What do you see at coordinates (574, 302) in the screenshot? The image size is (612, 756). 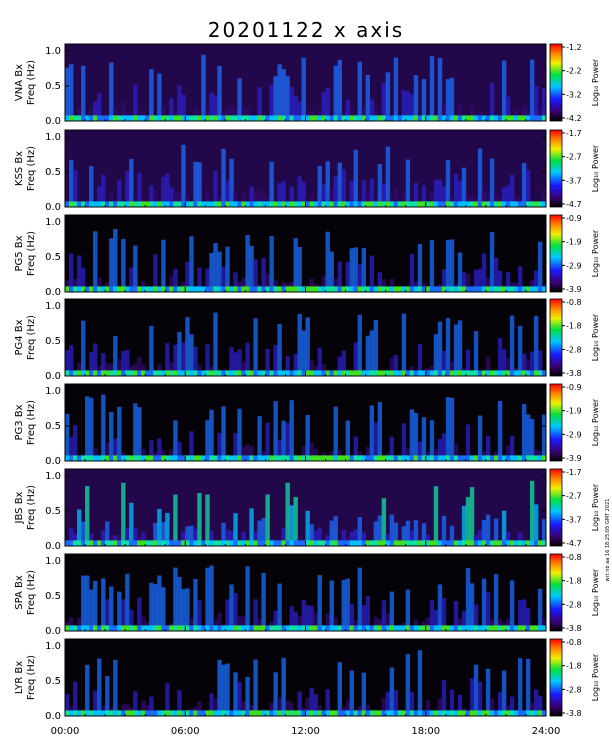 I see `colorbar-tick-label: -0.8` at bounding box center [574, 302].